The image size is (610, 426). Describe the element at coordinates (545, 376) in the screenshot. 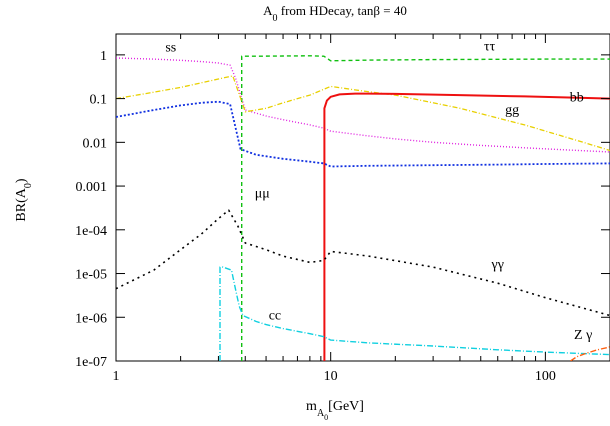

I see `x-tick-label: 100` at that location.